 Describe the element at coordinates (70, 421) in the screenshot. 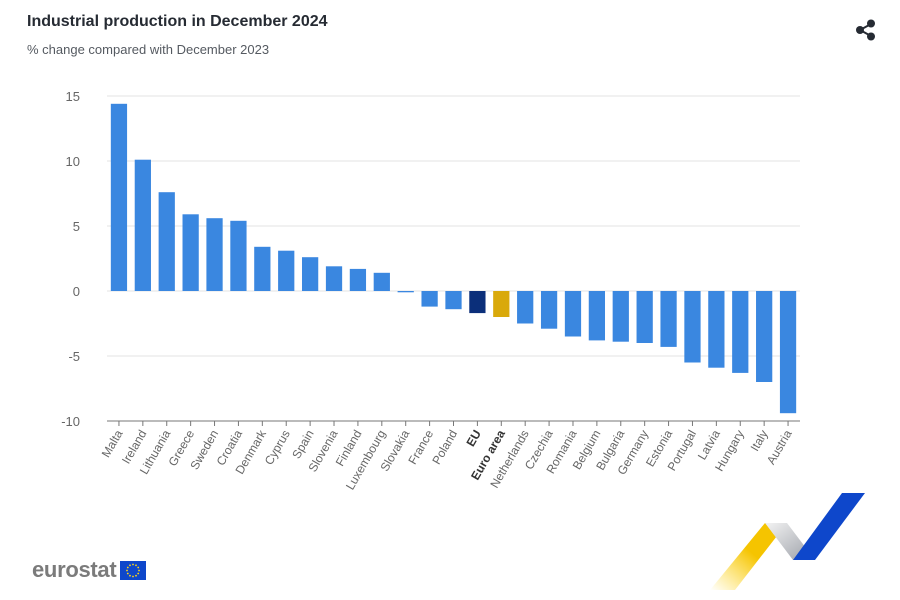

I see `y-tick-label: -10` at that location.